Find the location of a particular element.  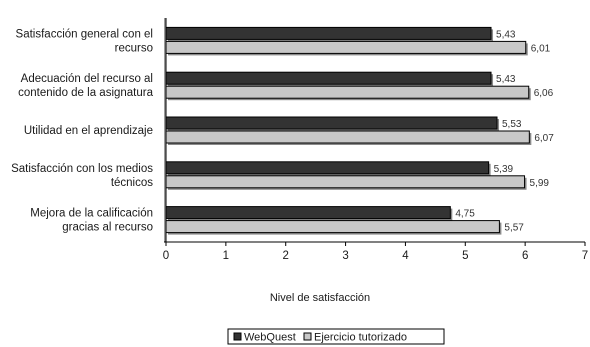

data-label: 6,06 is located at coordinates (544, 93).